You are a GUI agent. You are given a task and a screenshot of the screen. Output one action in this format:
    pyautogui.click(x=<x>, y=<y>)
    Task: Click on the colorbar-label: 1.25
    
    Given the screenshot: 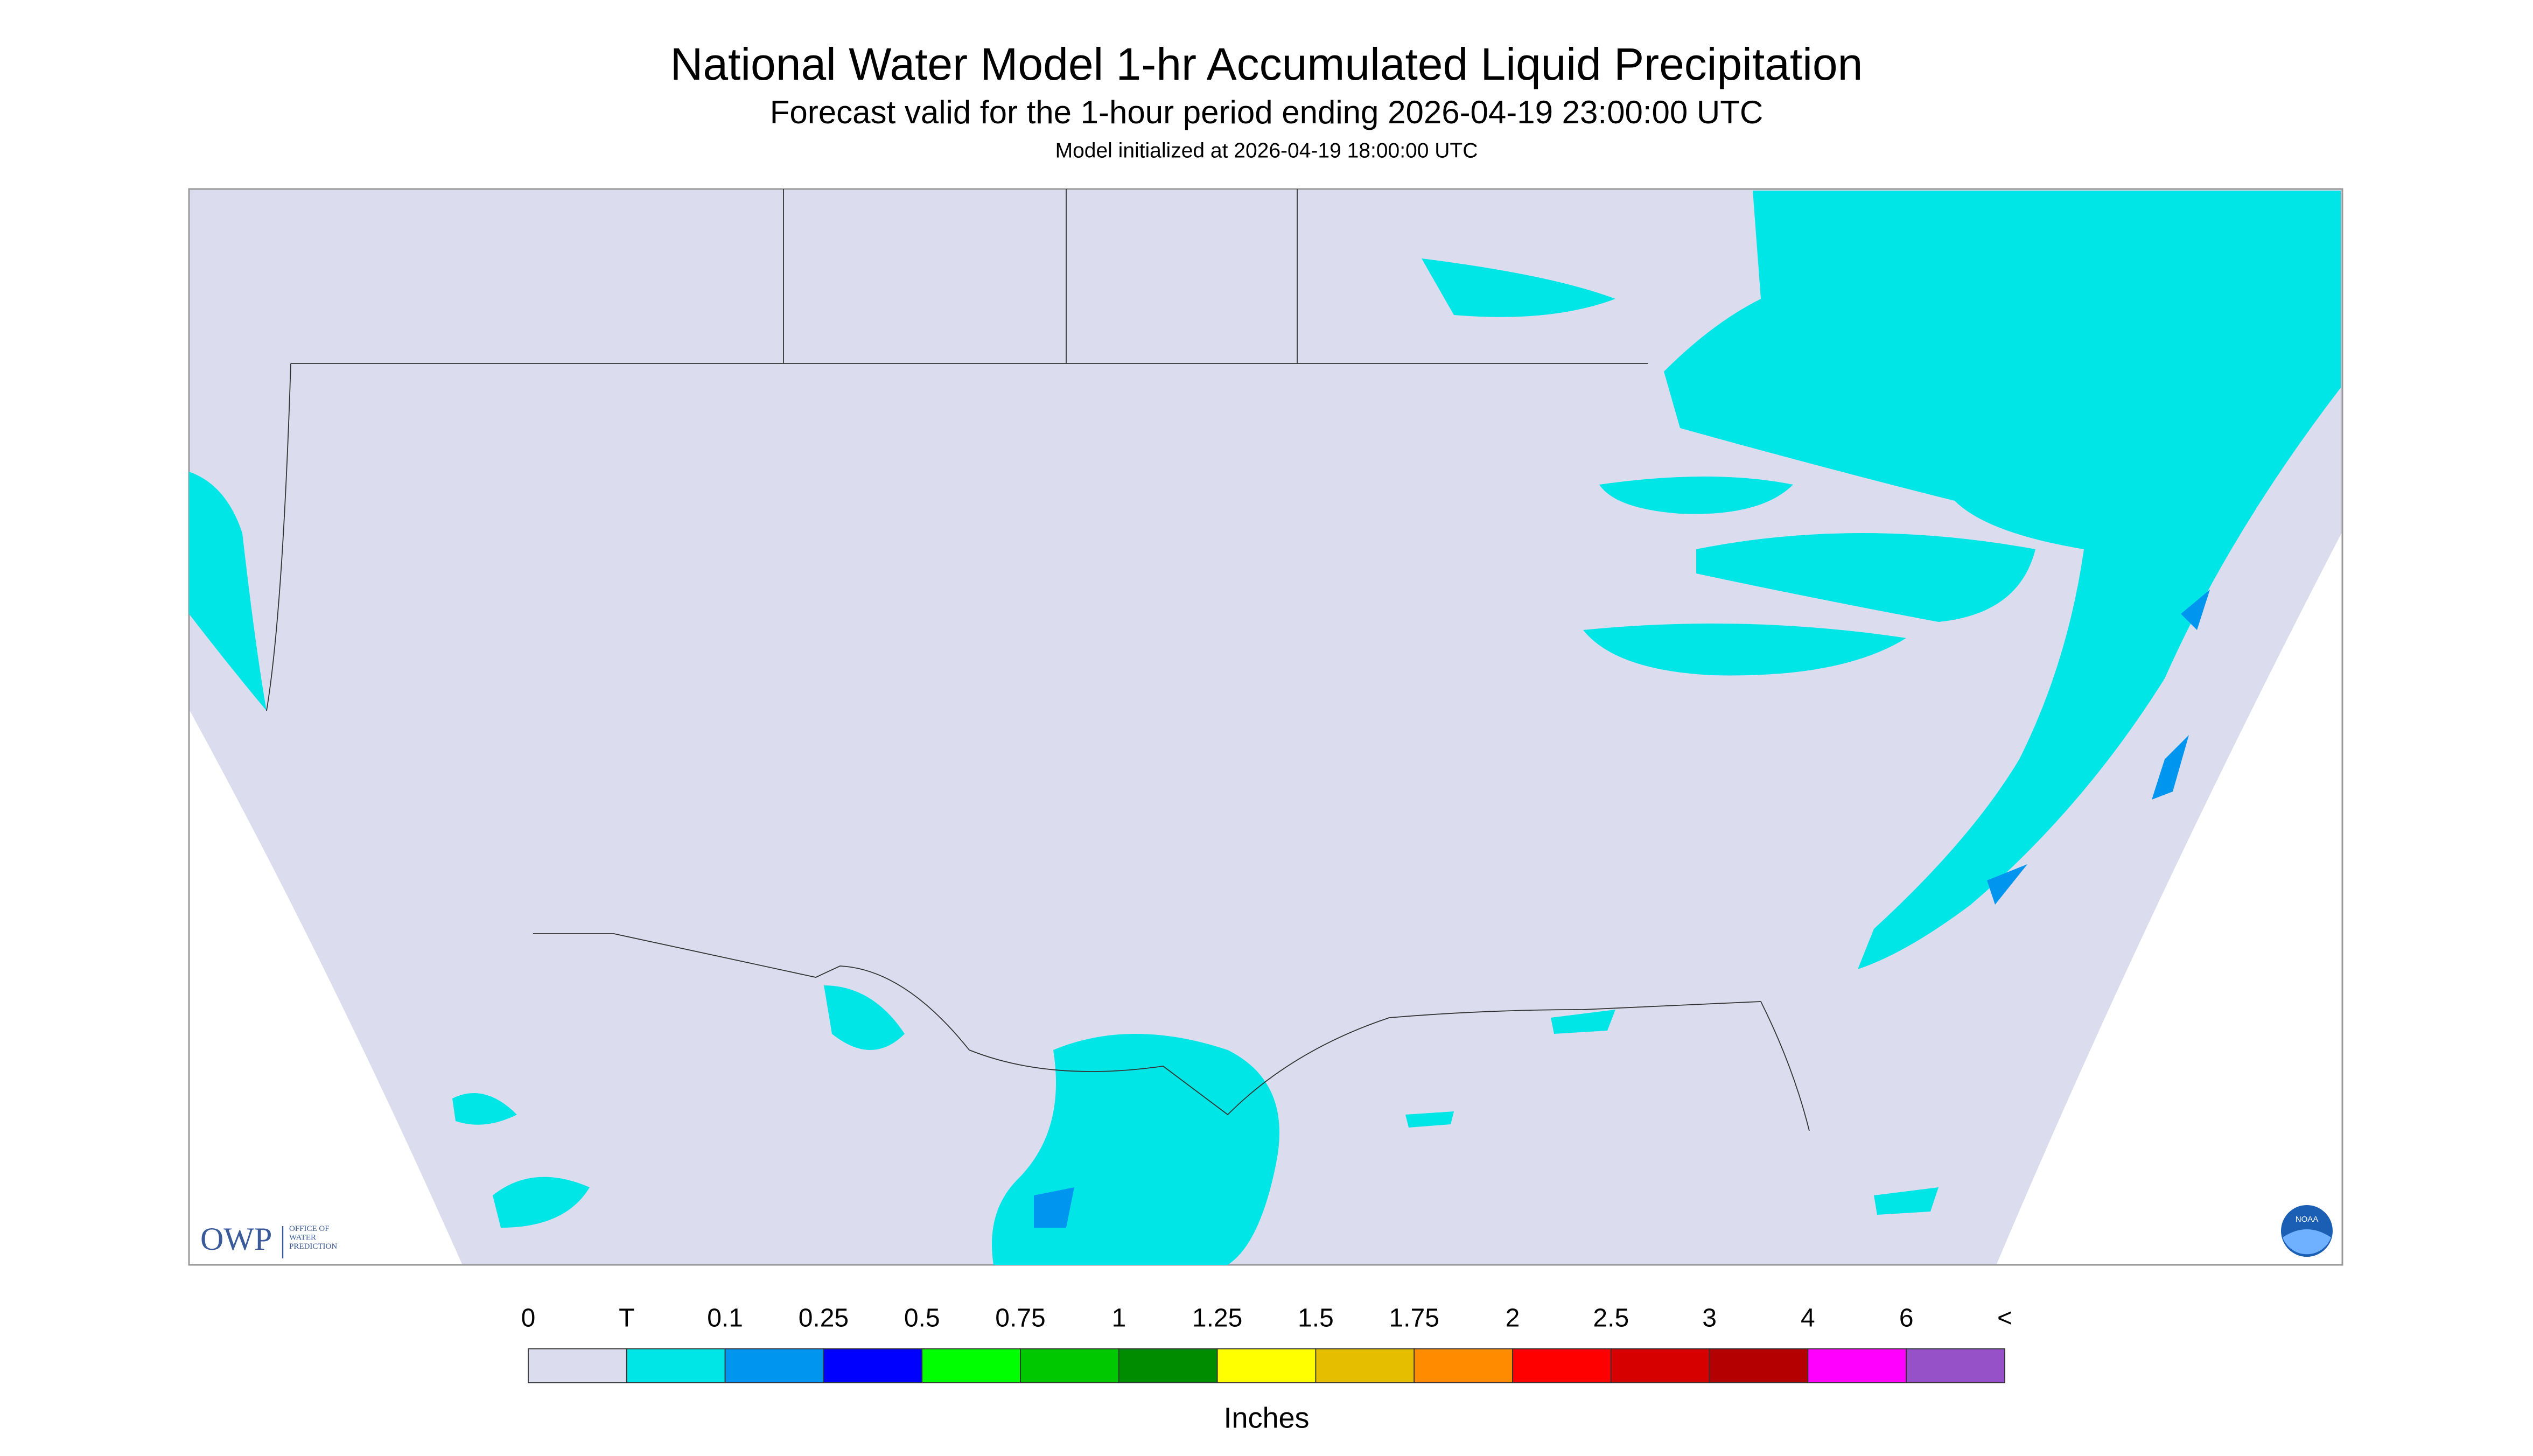 What is the action you would take?
    pyautogui.click(x=1217, y=1318)
    